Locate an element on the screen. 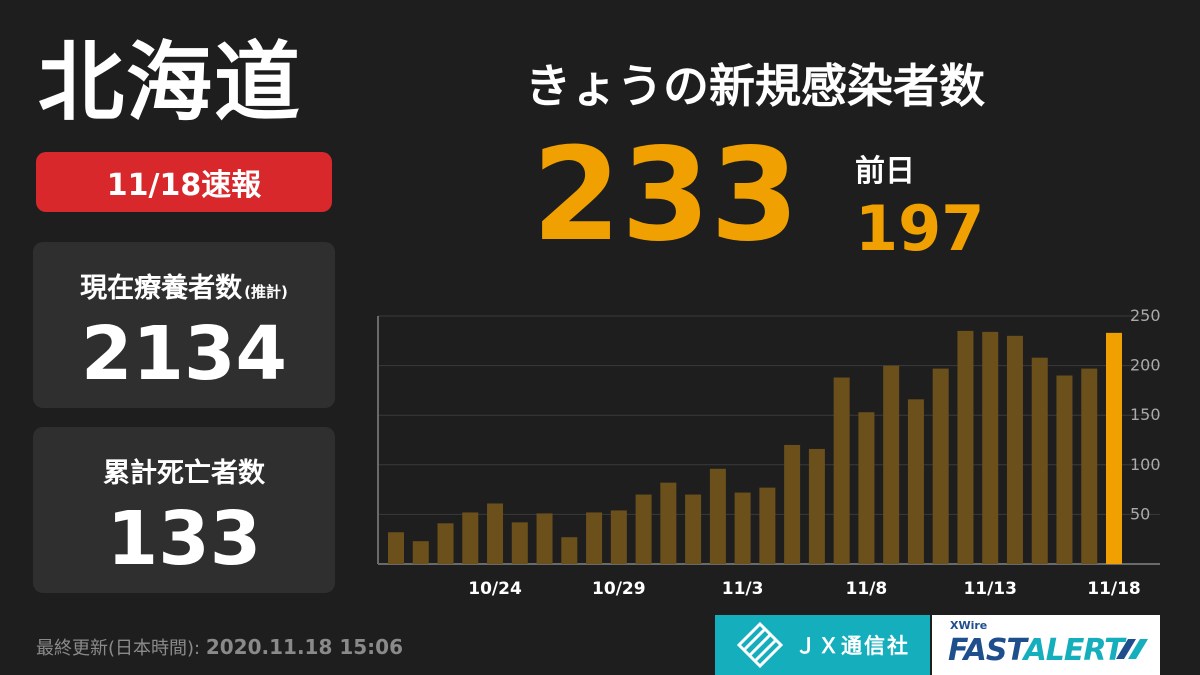 This screenshot has height=675, width=1200. fastalert-text: FASTALERT is located at coordinates (1036, 650).